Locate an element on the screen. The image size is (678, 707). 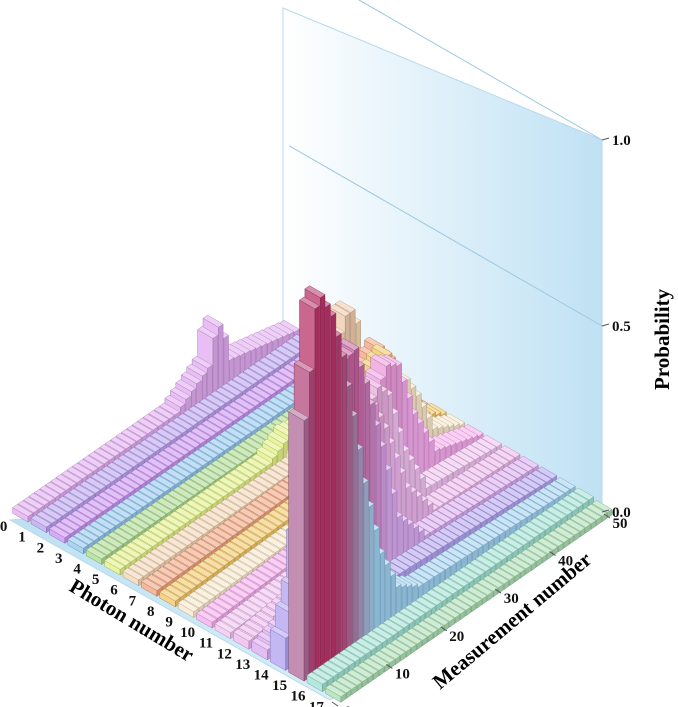
photon-tick-label: 1 is located at coordinates (22, 538).